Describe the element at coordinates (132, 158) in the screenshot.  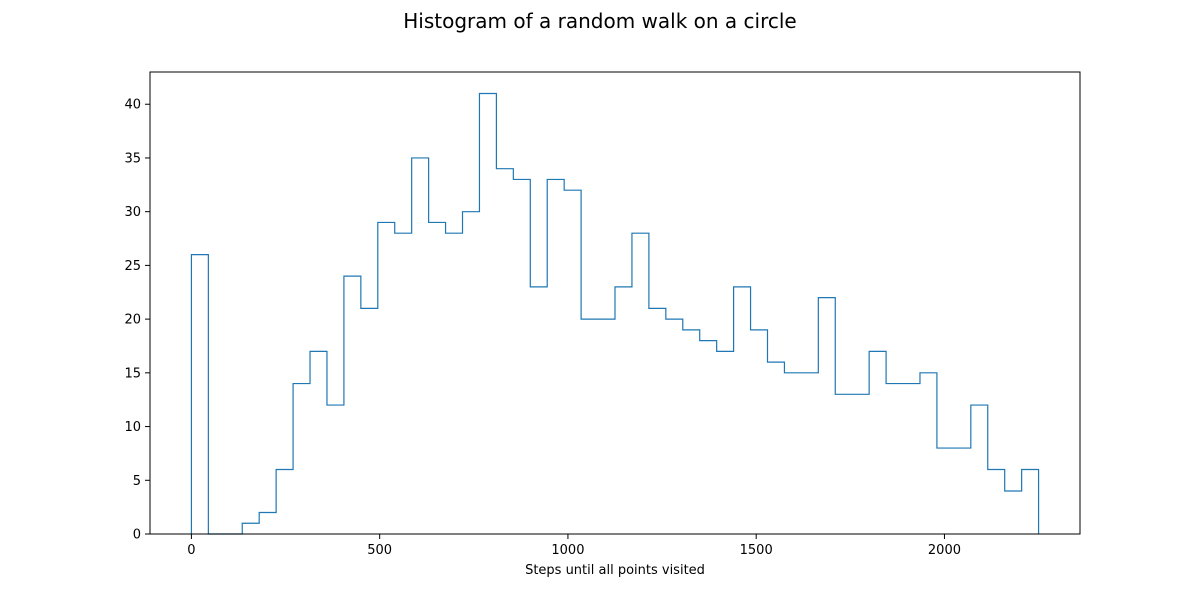
I see `y-tick-label: 35` at that location.